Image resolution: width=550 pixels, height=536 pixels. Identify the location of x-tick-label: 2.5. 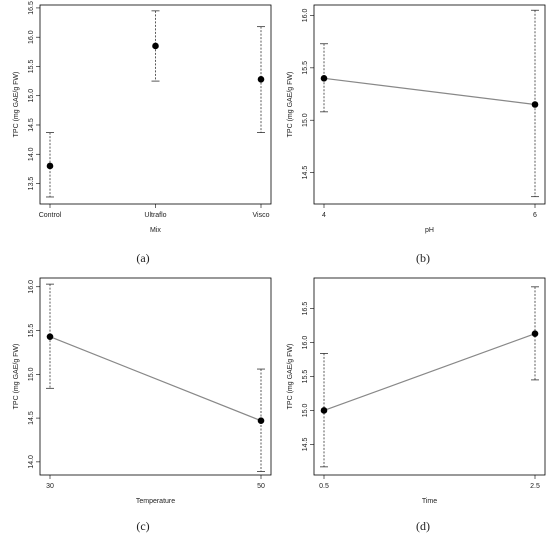
(535, 486).